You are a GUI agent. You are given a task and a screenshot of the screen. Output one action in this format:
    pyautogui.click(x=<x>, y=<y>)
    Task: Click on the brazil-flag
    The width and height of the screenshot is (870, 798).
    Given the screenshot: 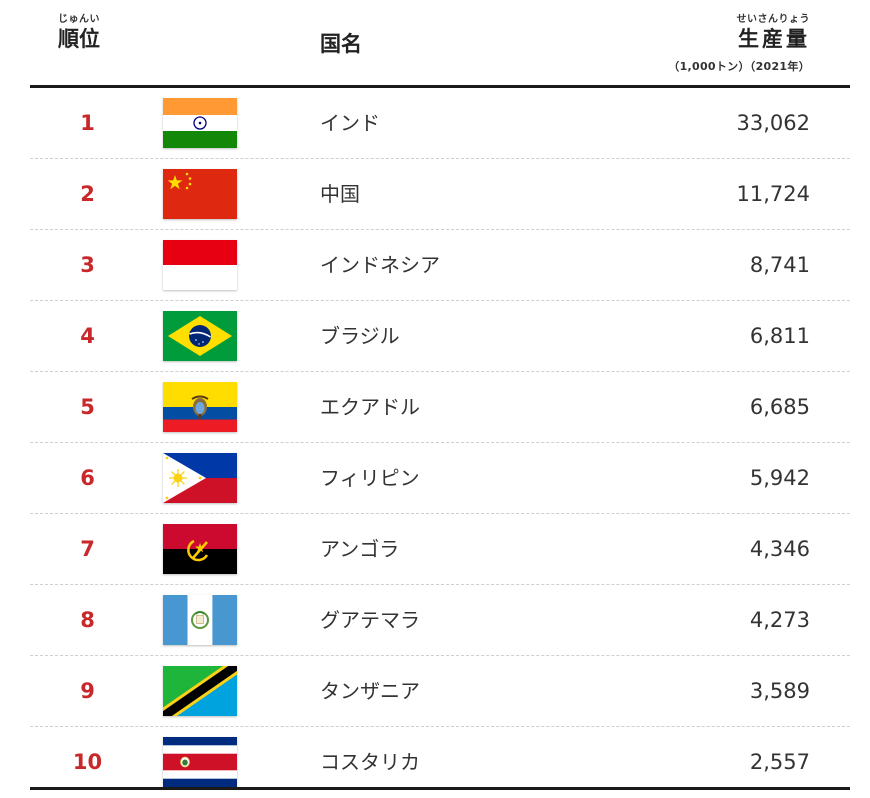 What is the action you would take?
    pyautogui.click(x=200, y=336)
    